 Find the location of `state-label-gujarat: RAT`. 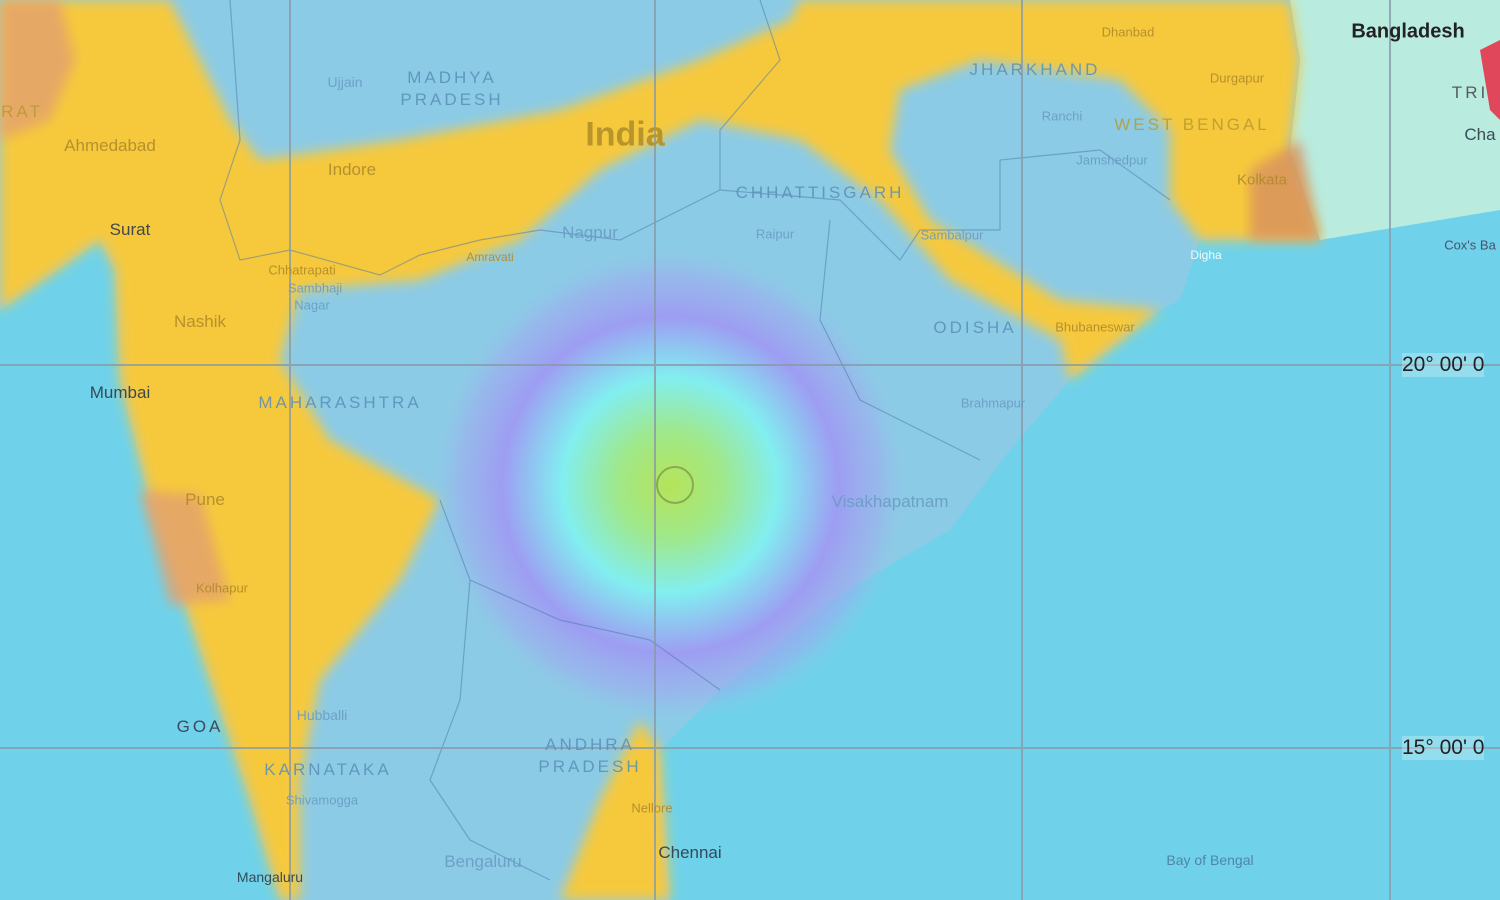

state-label-gujarat: RAT is located at coordinates (22, 111).